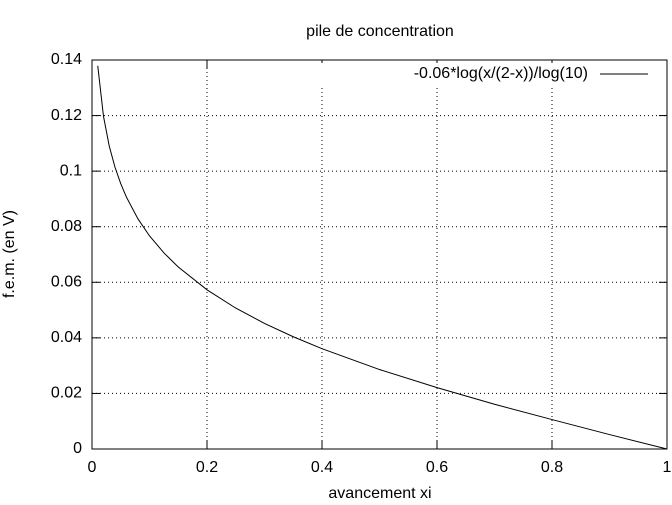 Image resolution: width=672 pixels, height=505 pixels. I want to click on y-tick-label: 0.08, so click(66, 226).